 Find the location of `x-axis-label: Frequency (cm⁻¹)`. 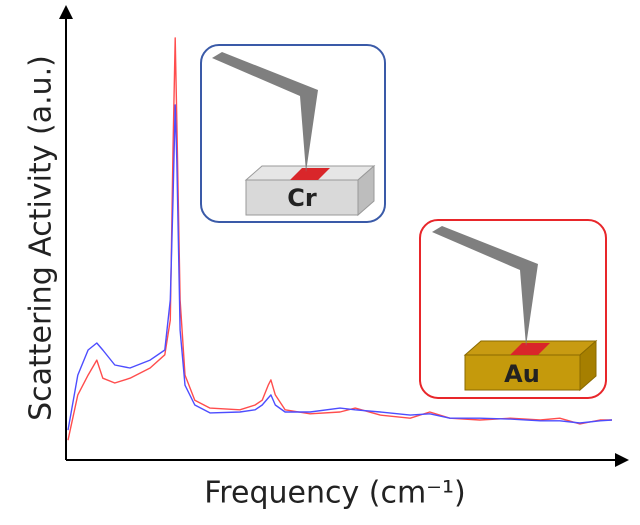

x-axis-label: Frequency (cm⁻¹) is located at coordinates (335, 493).